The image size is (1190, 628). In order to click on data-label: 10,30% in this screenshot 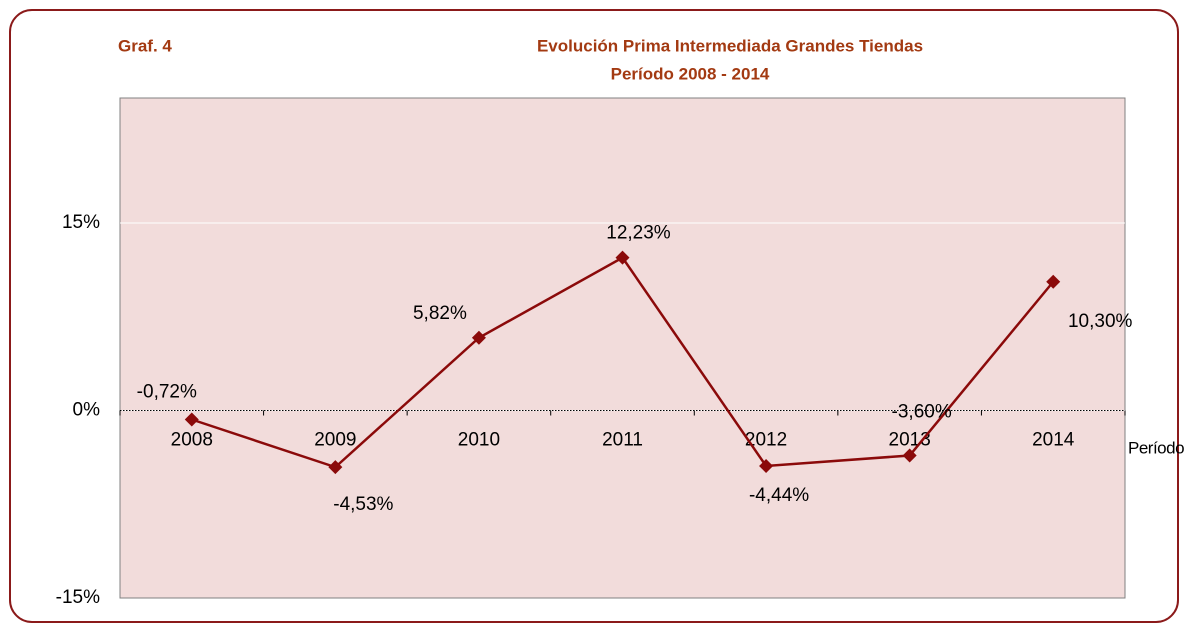, I will do `click(1100, 321)`.